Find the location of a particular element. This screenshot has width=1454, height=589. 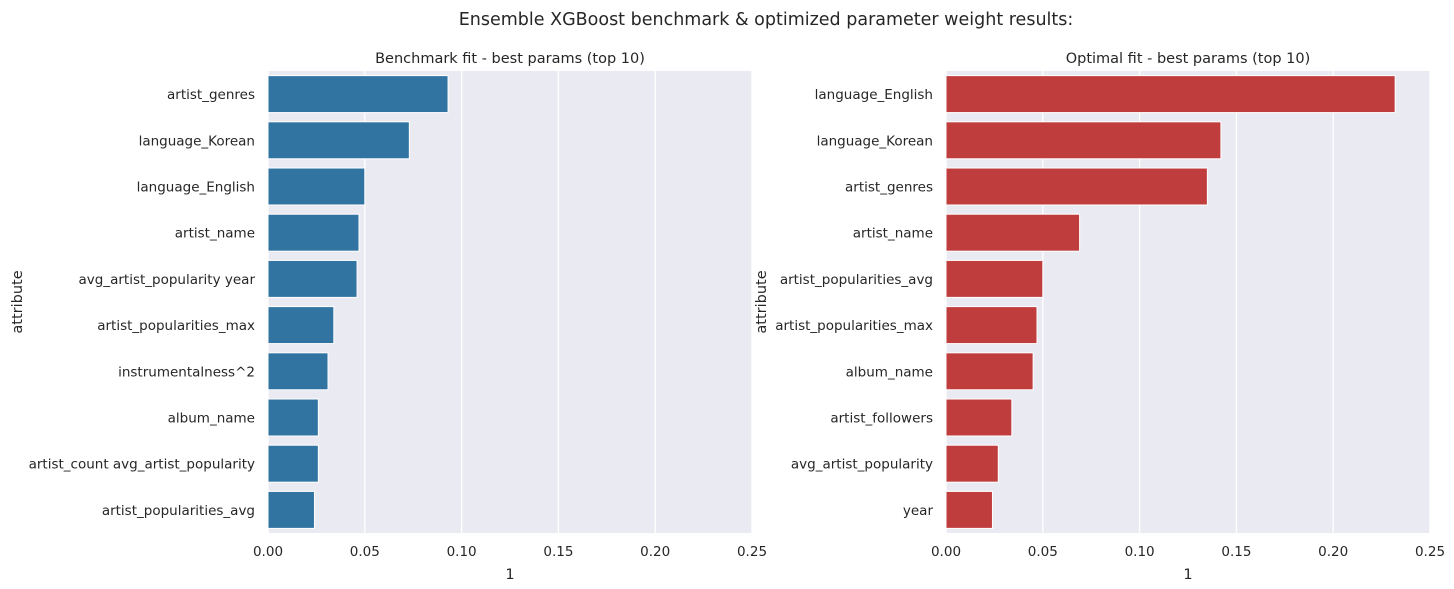

y-tick-label: avg_artist_popularity is located at coordinates (862, 465).